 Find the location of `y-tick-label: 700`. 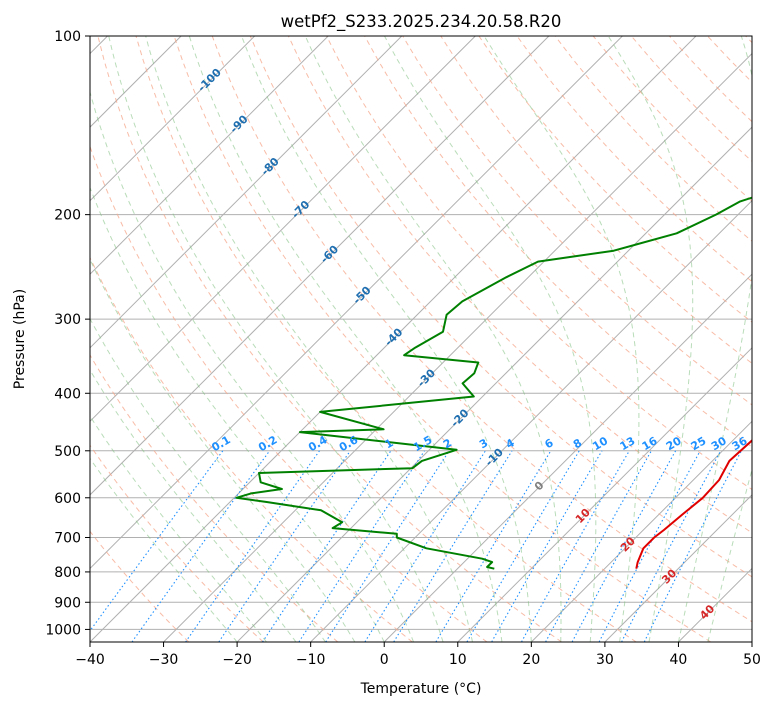

y-tick-label: 700 is located at coordinates (67, 539).